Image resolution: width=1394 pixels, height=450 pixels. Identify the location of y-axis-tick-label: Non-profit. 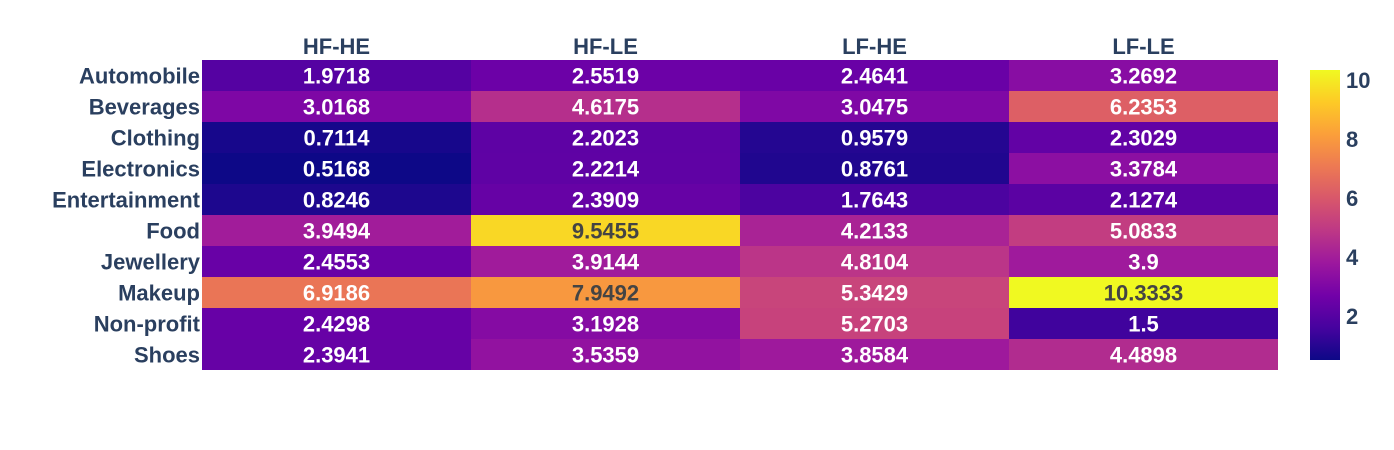
(147, 324).